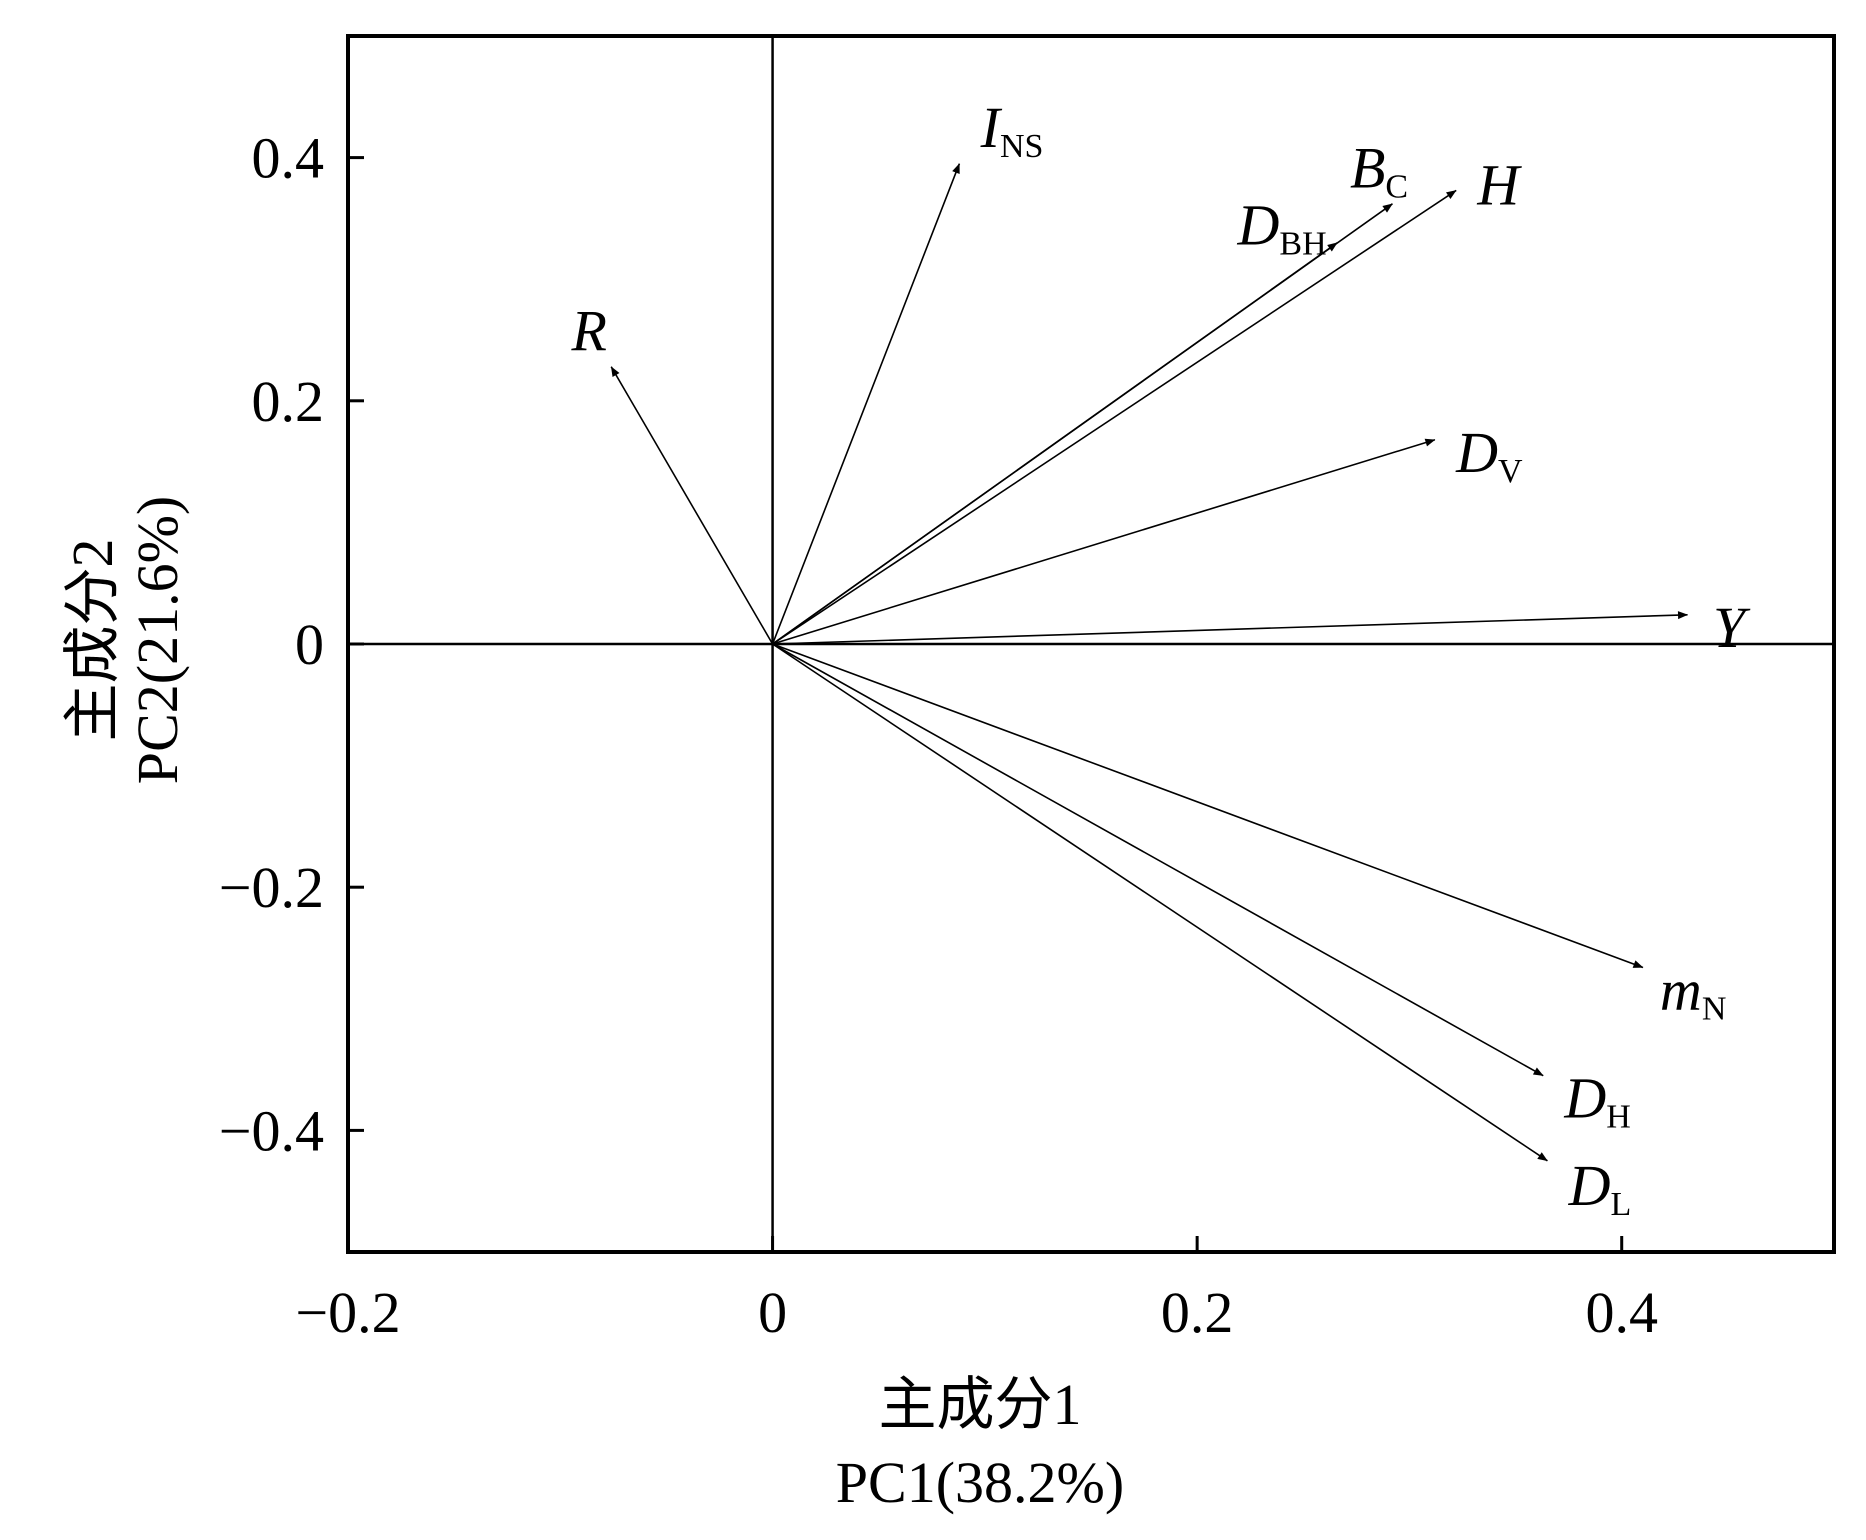  I want to click on x-tick-label: −0.2, so click(347, 1312).